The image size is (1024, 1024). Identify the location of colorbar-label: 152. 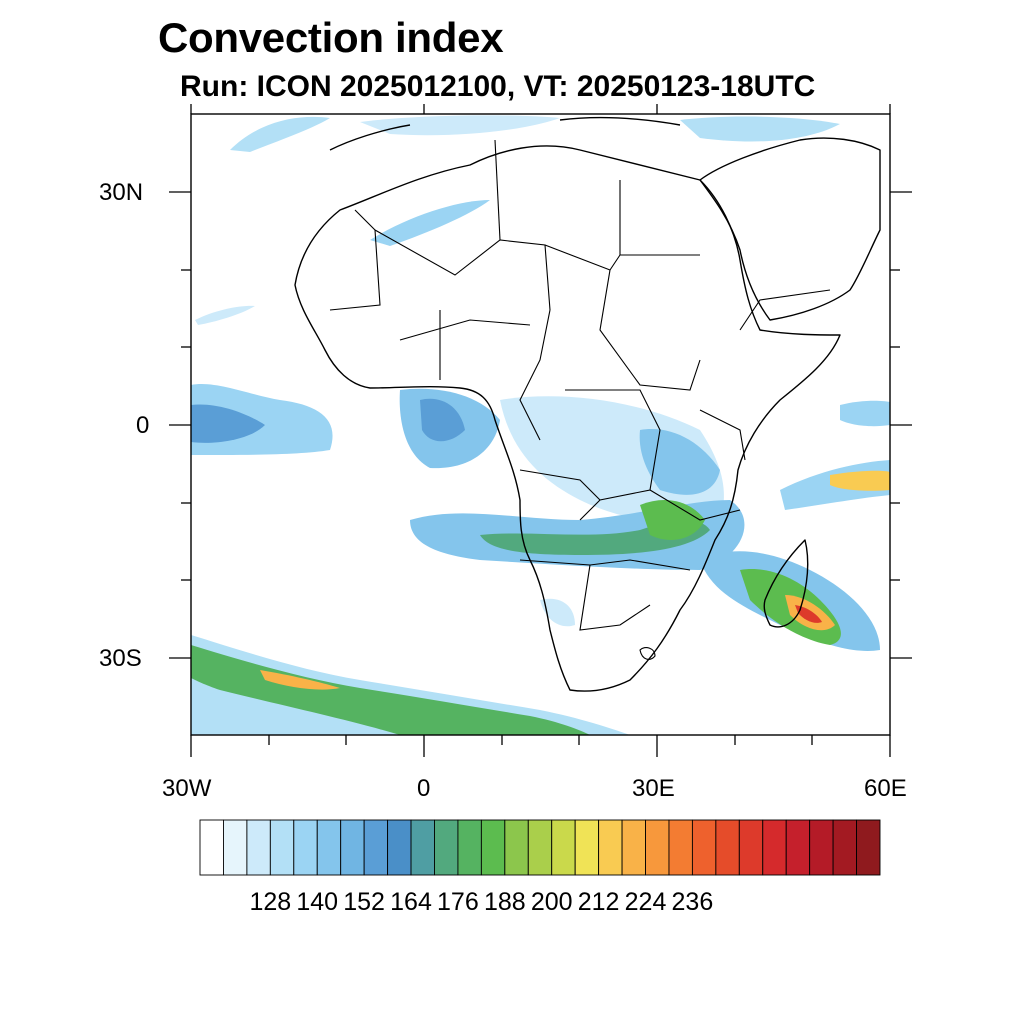
(364, 902).